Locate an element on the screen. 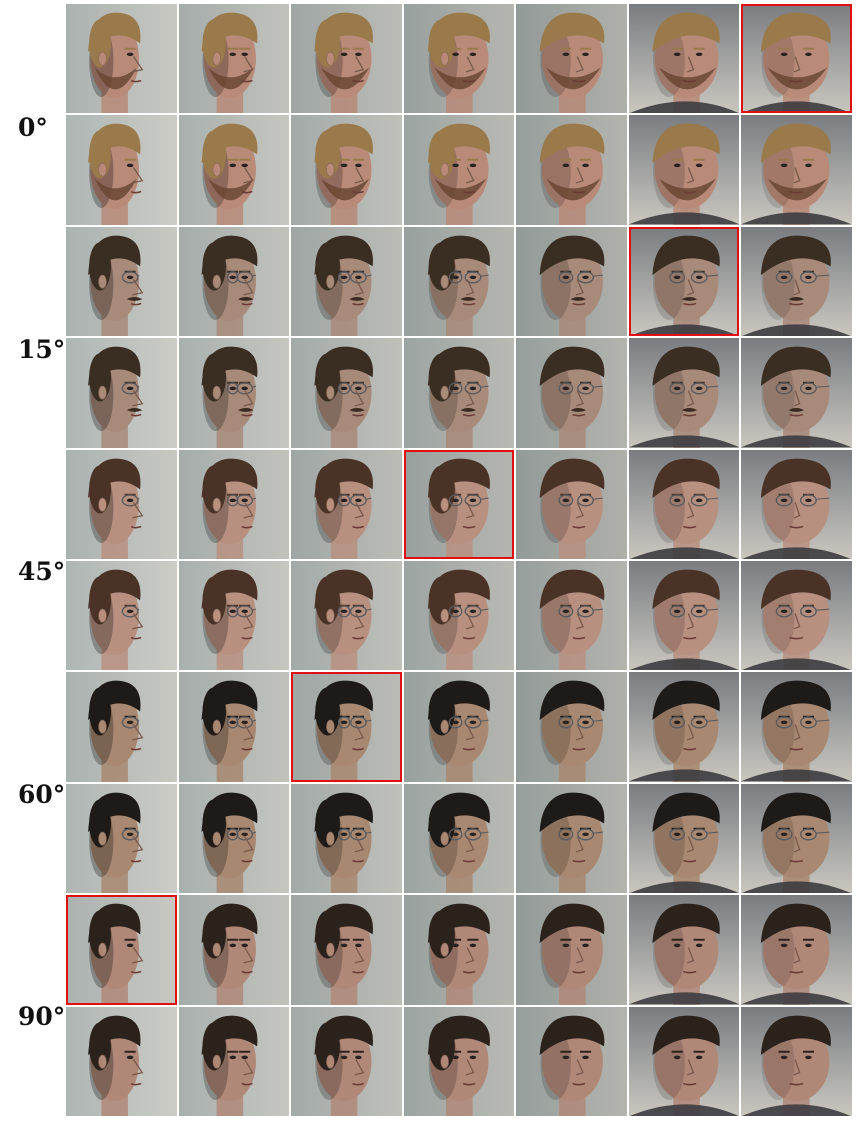 This screenshot has width=864, height=1125. pose-label-15: 15° is located at coordinates (42, 349).